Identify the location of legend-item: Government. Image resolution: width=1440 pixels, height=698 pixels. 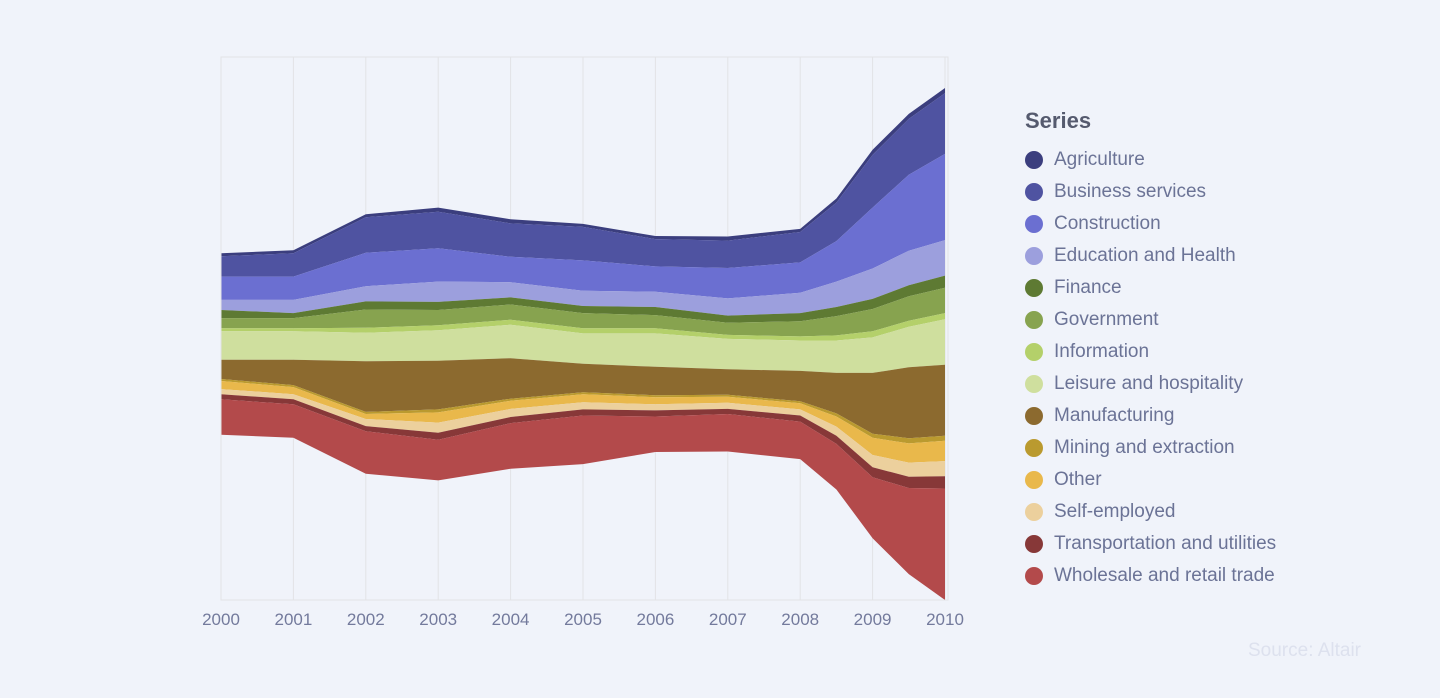
(1150, 320).